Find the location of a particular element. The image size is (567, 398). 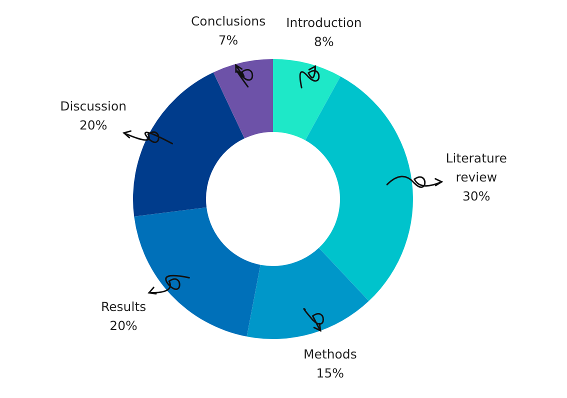

data-label: 15% is located at coordinates (330, 373).